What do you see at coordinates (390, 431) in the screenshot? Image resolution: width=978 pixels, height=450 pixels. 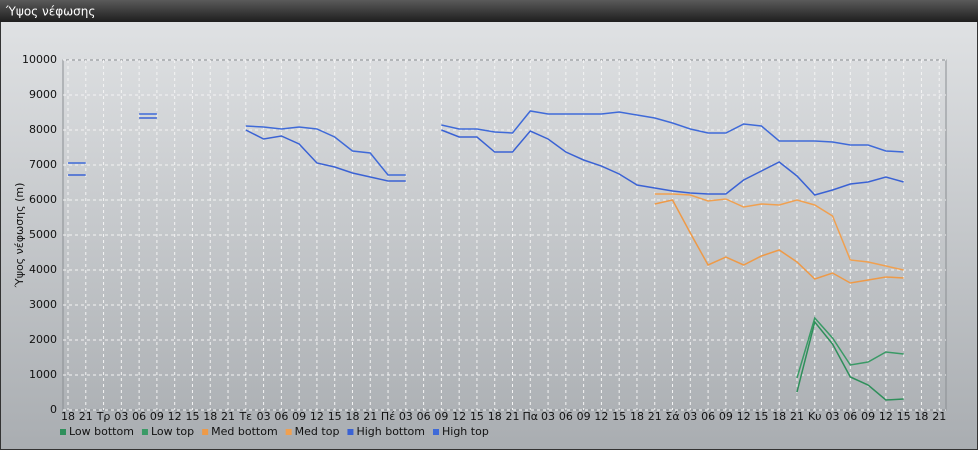 I see `legend-label: High bottom` at bounding box center [390, 431].